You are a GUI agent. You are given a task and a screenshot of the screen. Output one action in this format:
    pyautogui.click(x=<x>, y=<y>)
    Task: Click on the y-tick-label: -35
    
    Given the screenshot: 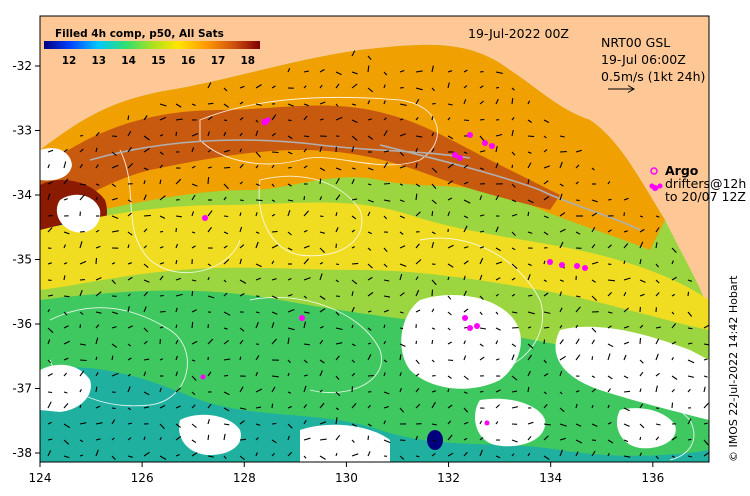 What is the action you would take?
    pyautogui.click(x=22, y=260)
    